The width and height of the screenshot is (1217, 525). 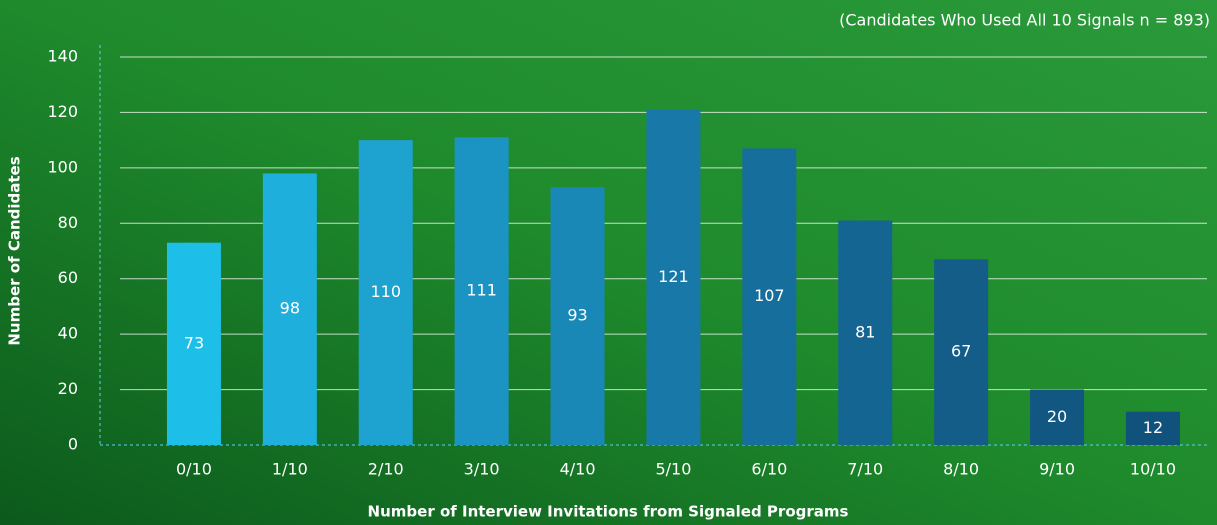 What do you see at coordinates (673, 469) in the screenshot?
I see `x-tick-label: 5/10` at bounding box center [673, 469].